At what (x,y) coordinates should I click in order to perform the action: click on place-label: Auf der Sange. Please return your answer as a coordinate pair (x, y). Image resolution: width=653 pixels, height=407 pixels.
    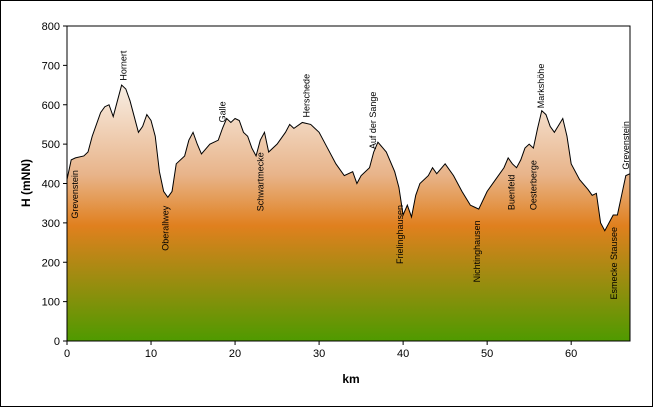
    Looking at the image, I should click on (373, 121).